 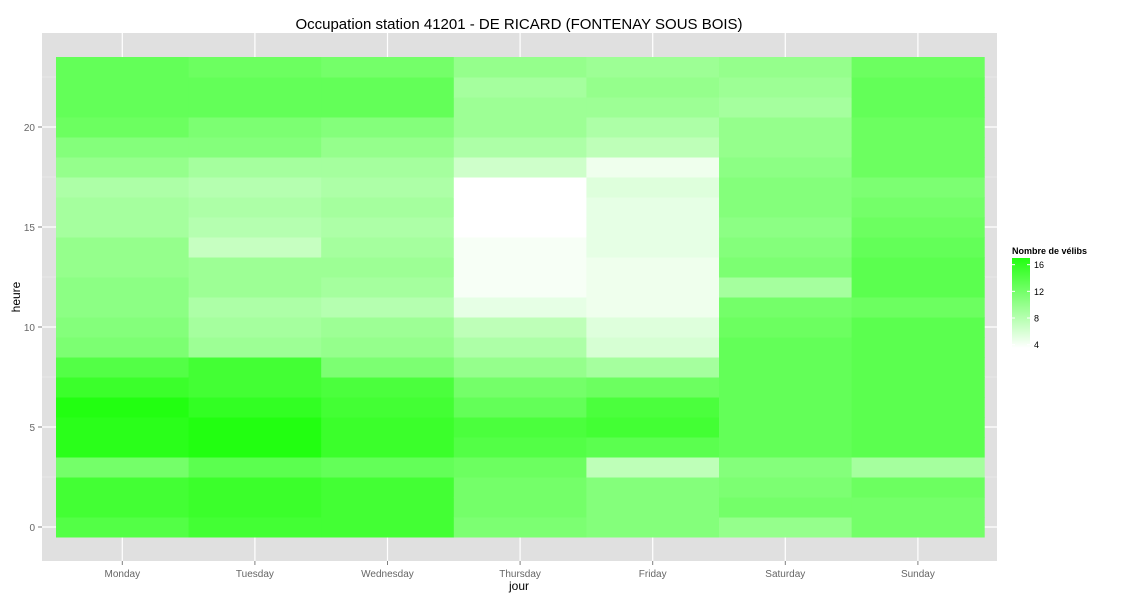 What do you see at coordinates (30, 128) in the screenshot?
I see `y-tick-label: 20` at bounding box center [30, 128].